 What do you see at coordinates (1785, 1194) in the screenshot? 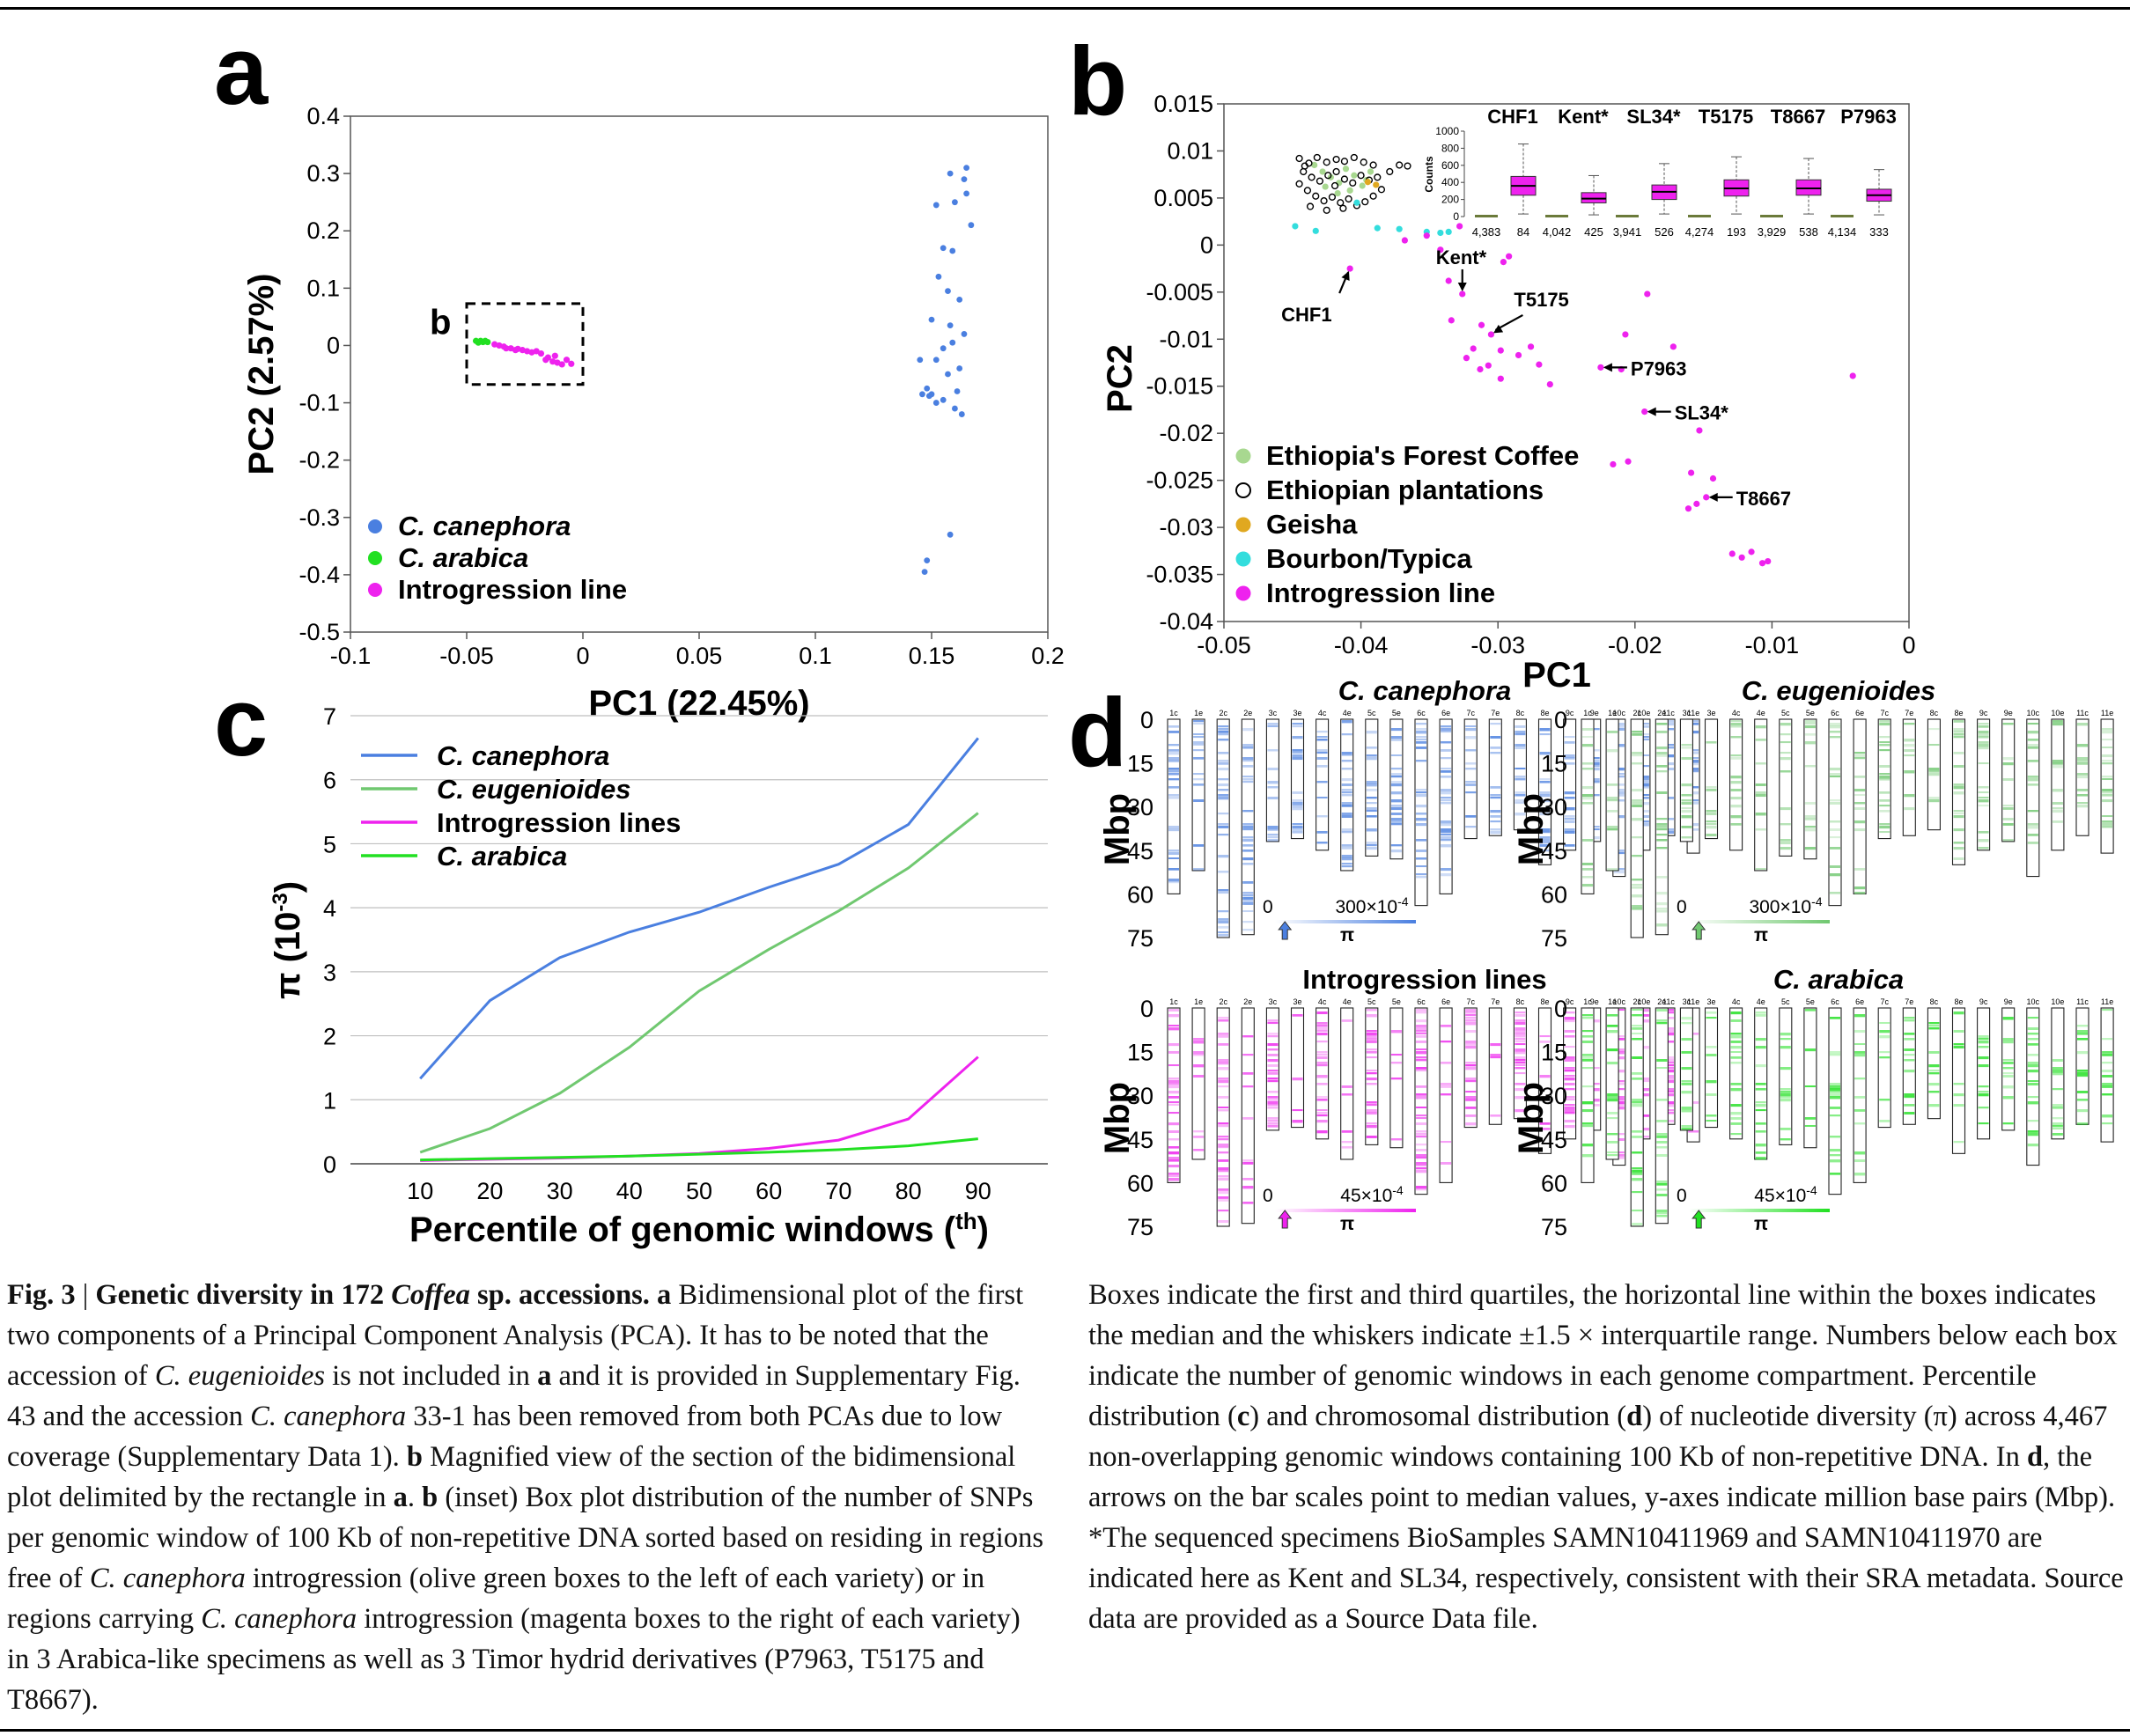
I see `pi-scale-max: 45×10⁻⁴` at bounding box center [1785, 1194].